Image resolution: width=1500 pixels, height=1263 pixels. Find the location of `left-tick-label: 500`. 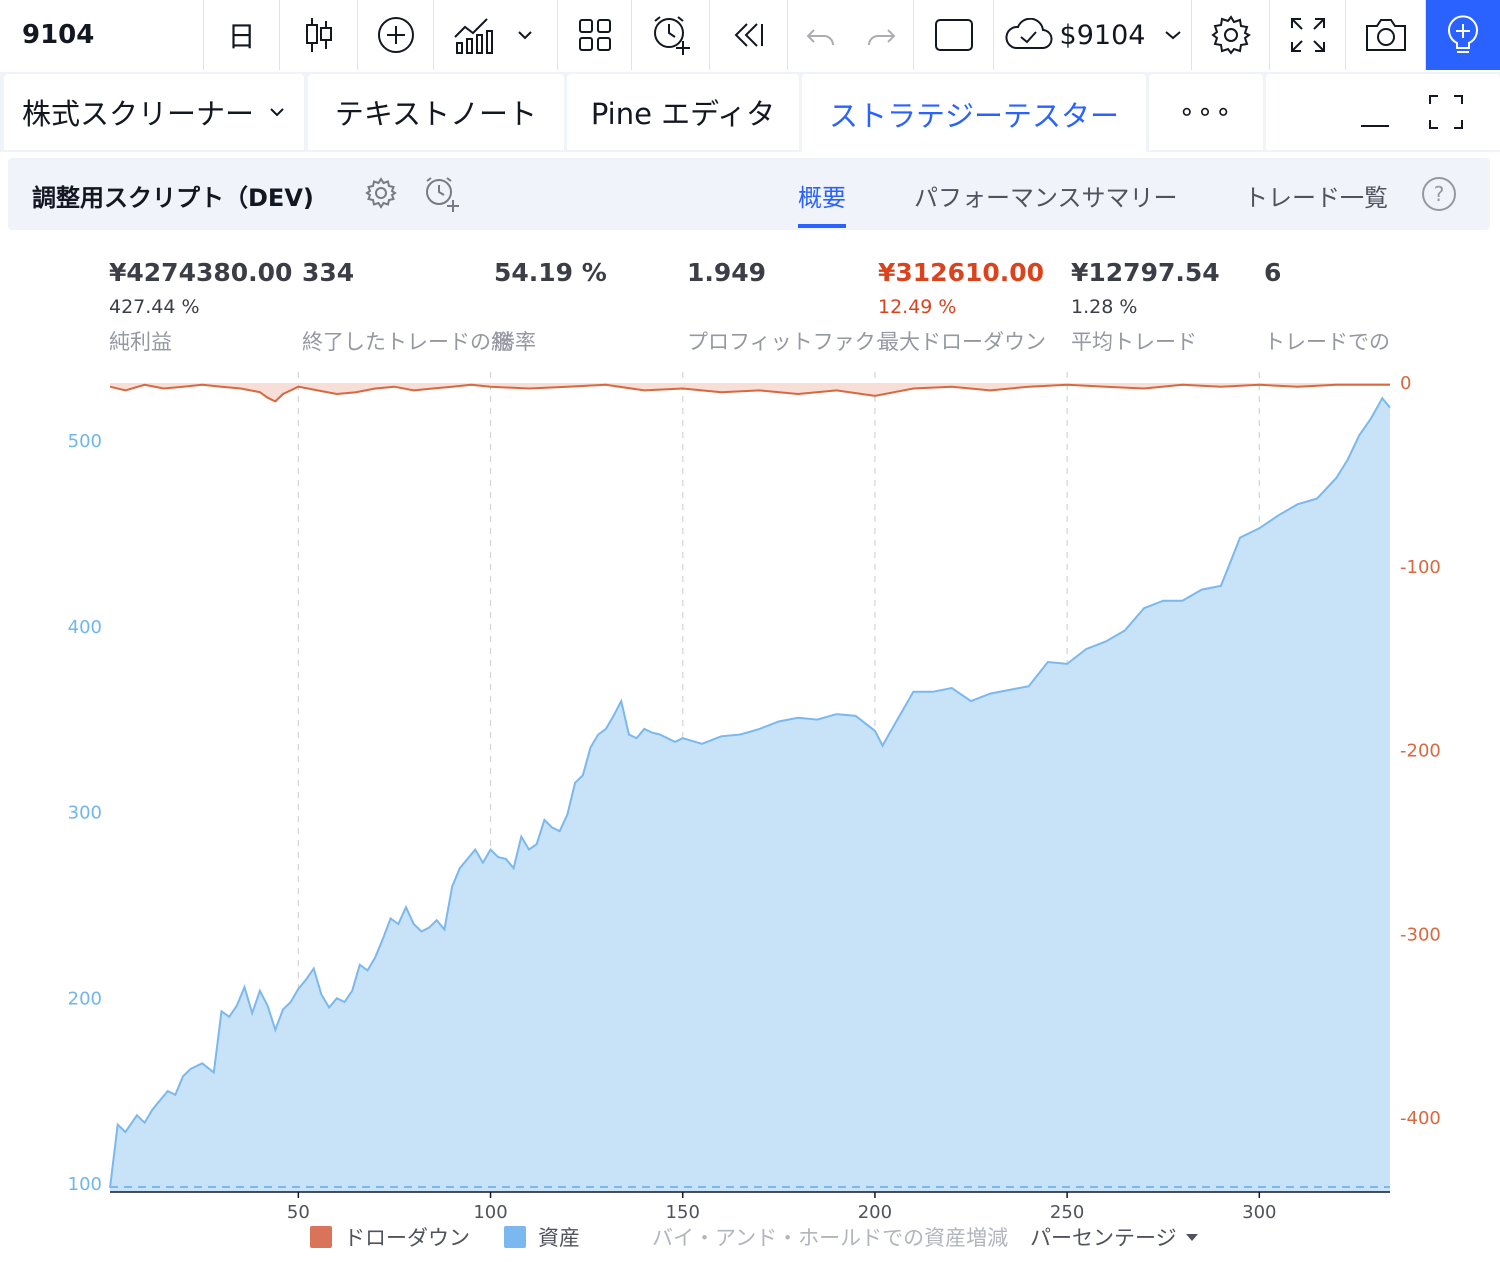

left-tick-label: 500 is located at coordinates (85, 441).